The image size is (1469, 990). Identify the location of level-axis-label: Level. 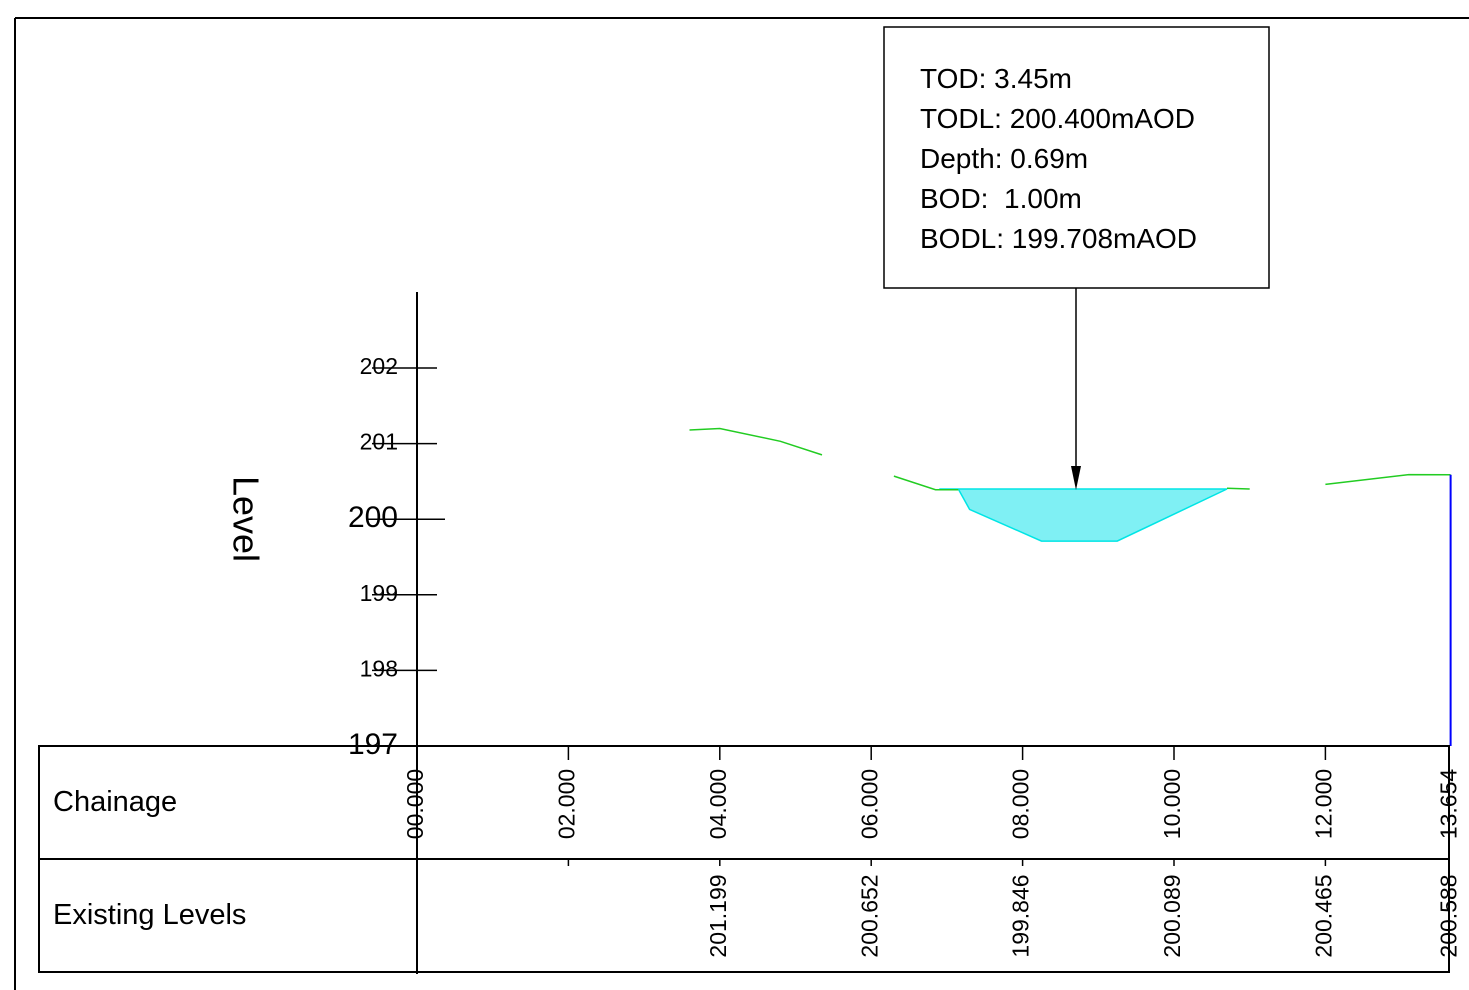
(245, 519).